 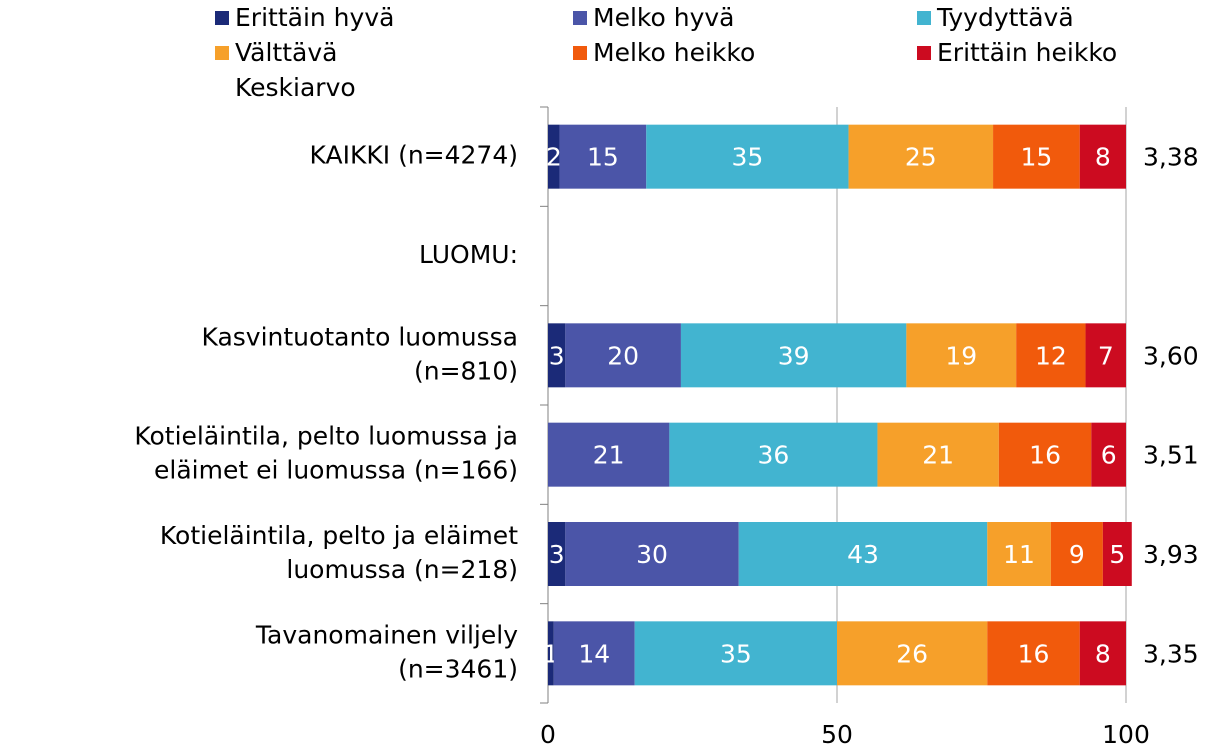 I want to click on value-label: 2, so click(x=554, y=157).